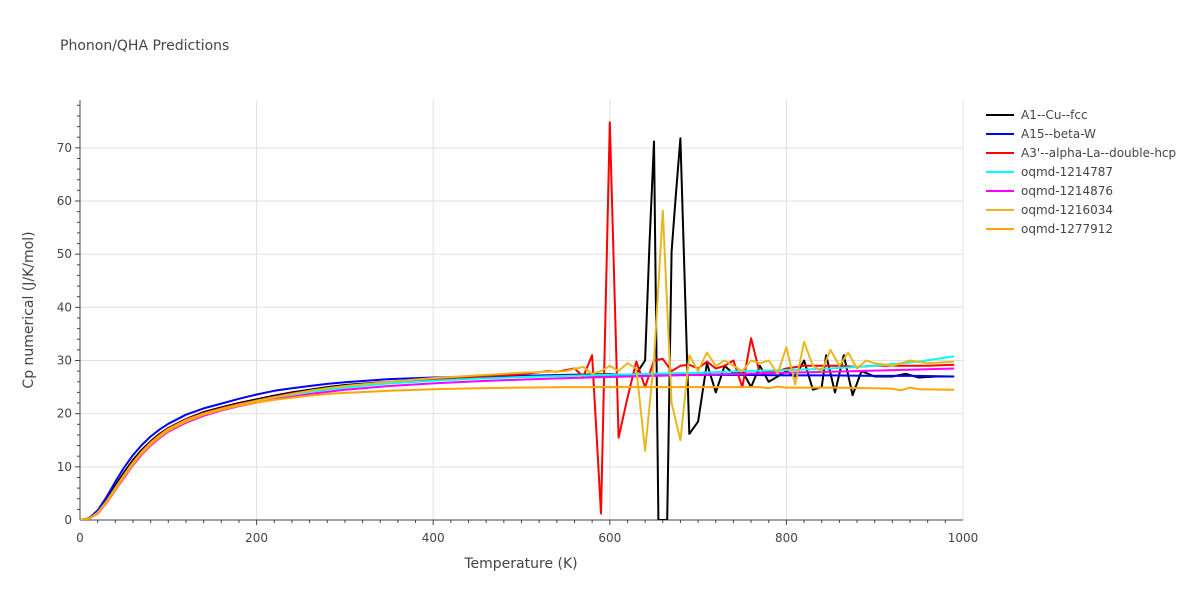 This screenshot has width=1200, height=600. Describe the element at coordinates (144, 46) in the screenshot. I see `chart-title: Phonon/QHA Predictions` at that location.